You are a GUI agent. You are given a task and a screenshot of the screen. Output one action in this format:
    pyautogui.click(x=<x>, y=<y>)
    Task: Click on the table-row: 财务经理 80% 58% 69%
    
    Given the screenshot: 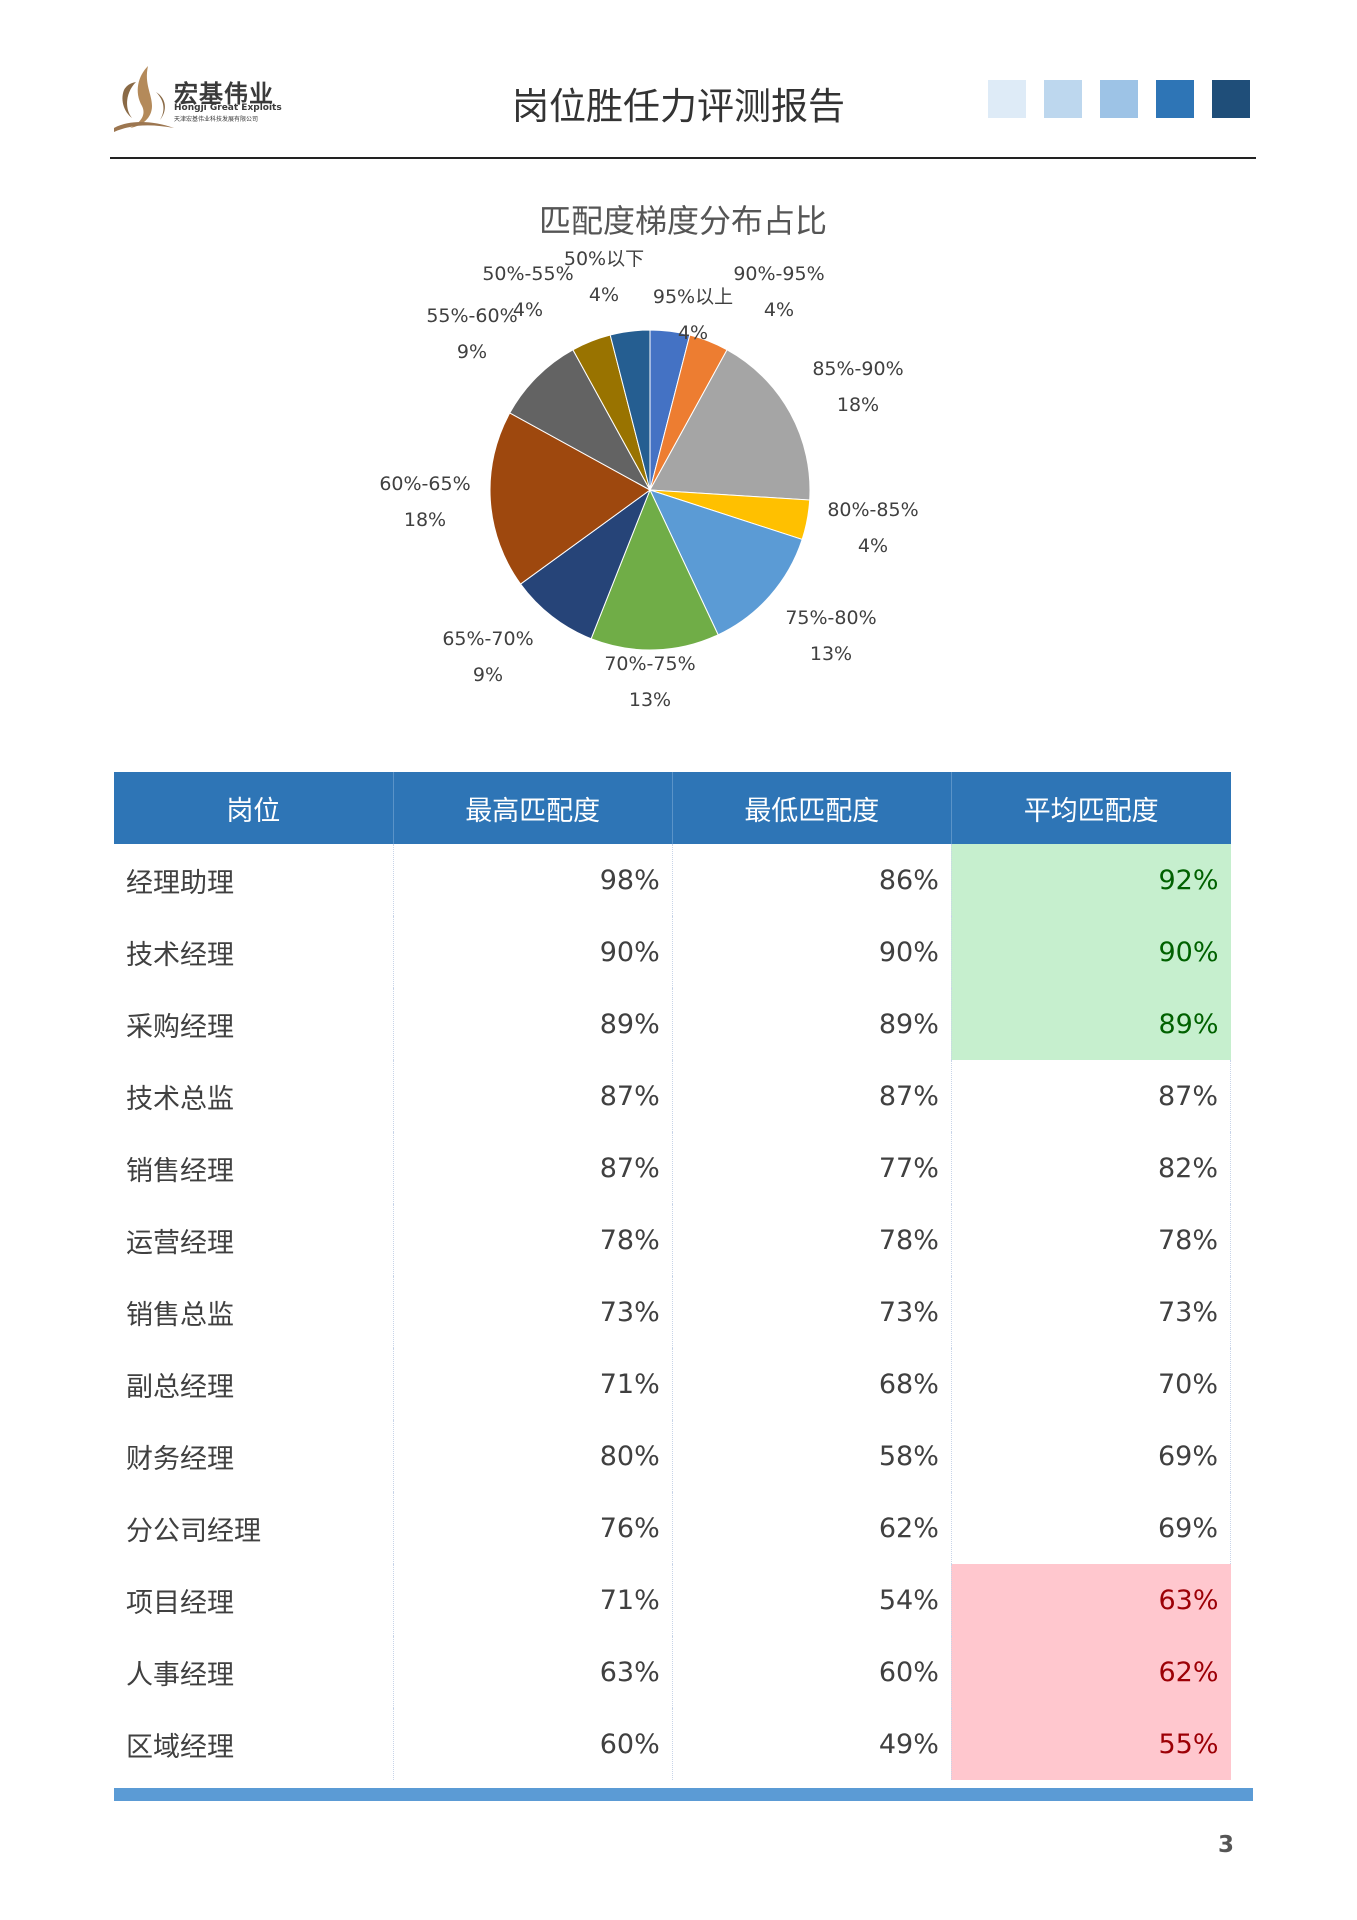 What is the action you would take?
    pyautogui.click(x=673, y=1456)
    